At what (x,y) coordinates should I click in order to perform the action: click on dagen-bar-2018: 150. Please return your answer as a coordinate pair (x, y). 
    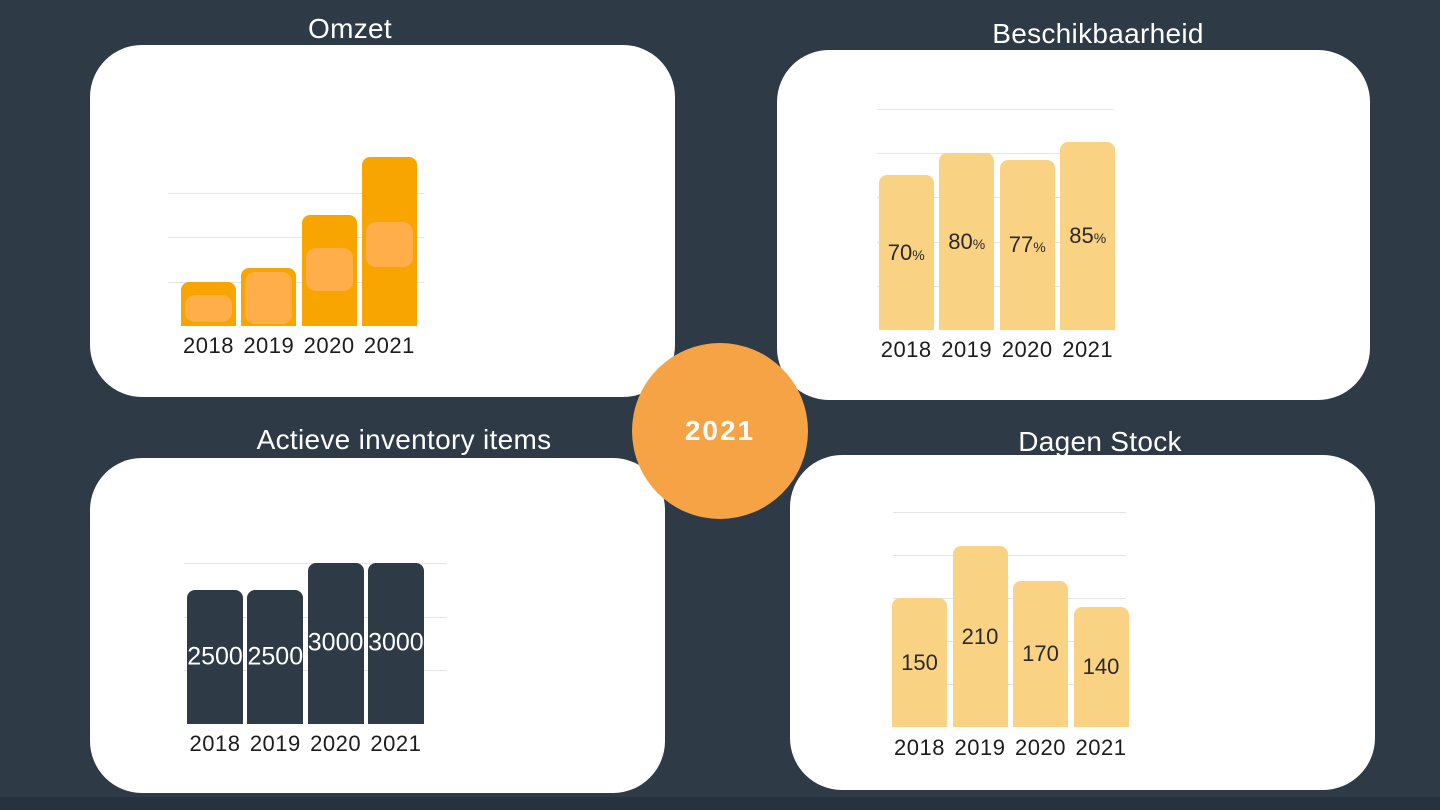
    Looking at the image, I should click on (919, 663).